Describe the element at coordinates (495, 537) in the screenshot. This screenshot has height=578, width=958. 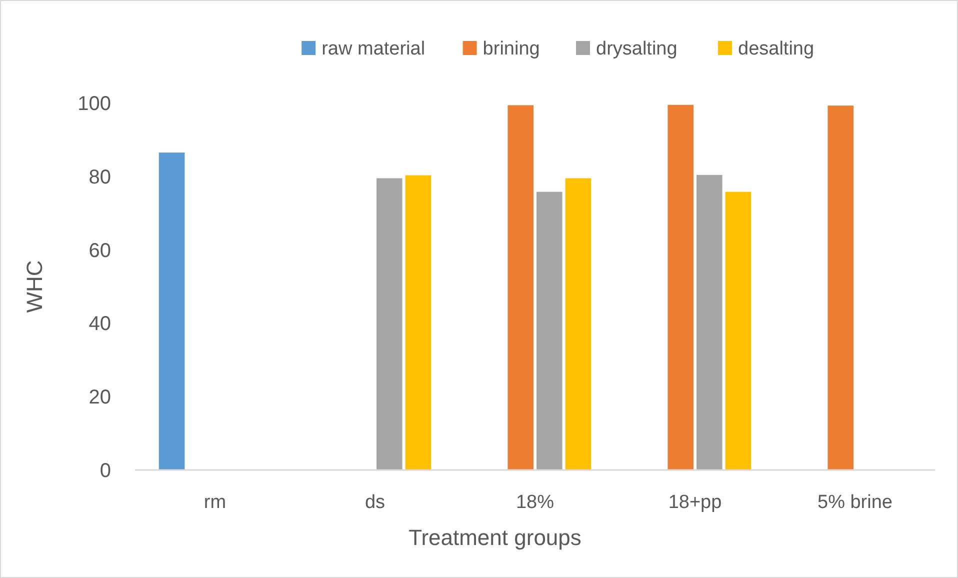
I see `x-axis-title: Treatment groups` at that location.